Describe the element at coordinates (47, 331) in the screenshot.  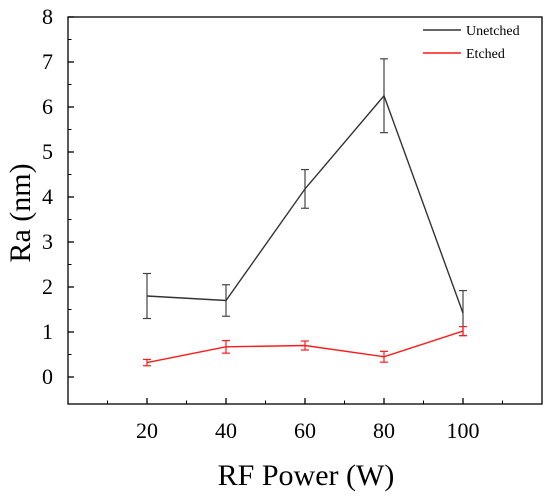
I see `y-tick-label: 1` at that location.